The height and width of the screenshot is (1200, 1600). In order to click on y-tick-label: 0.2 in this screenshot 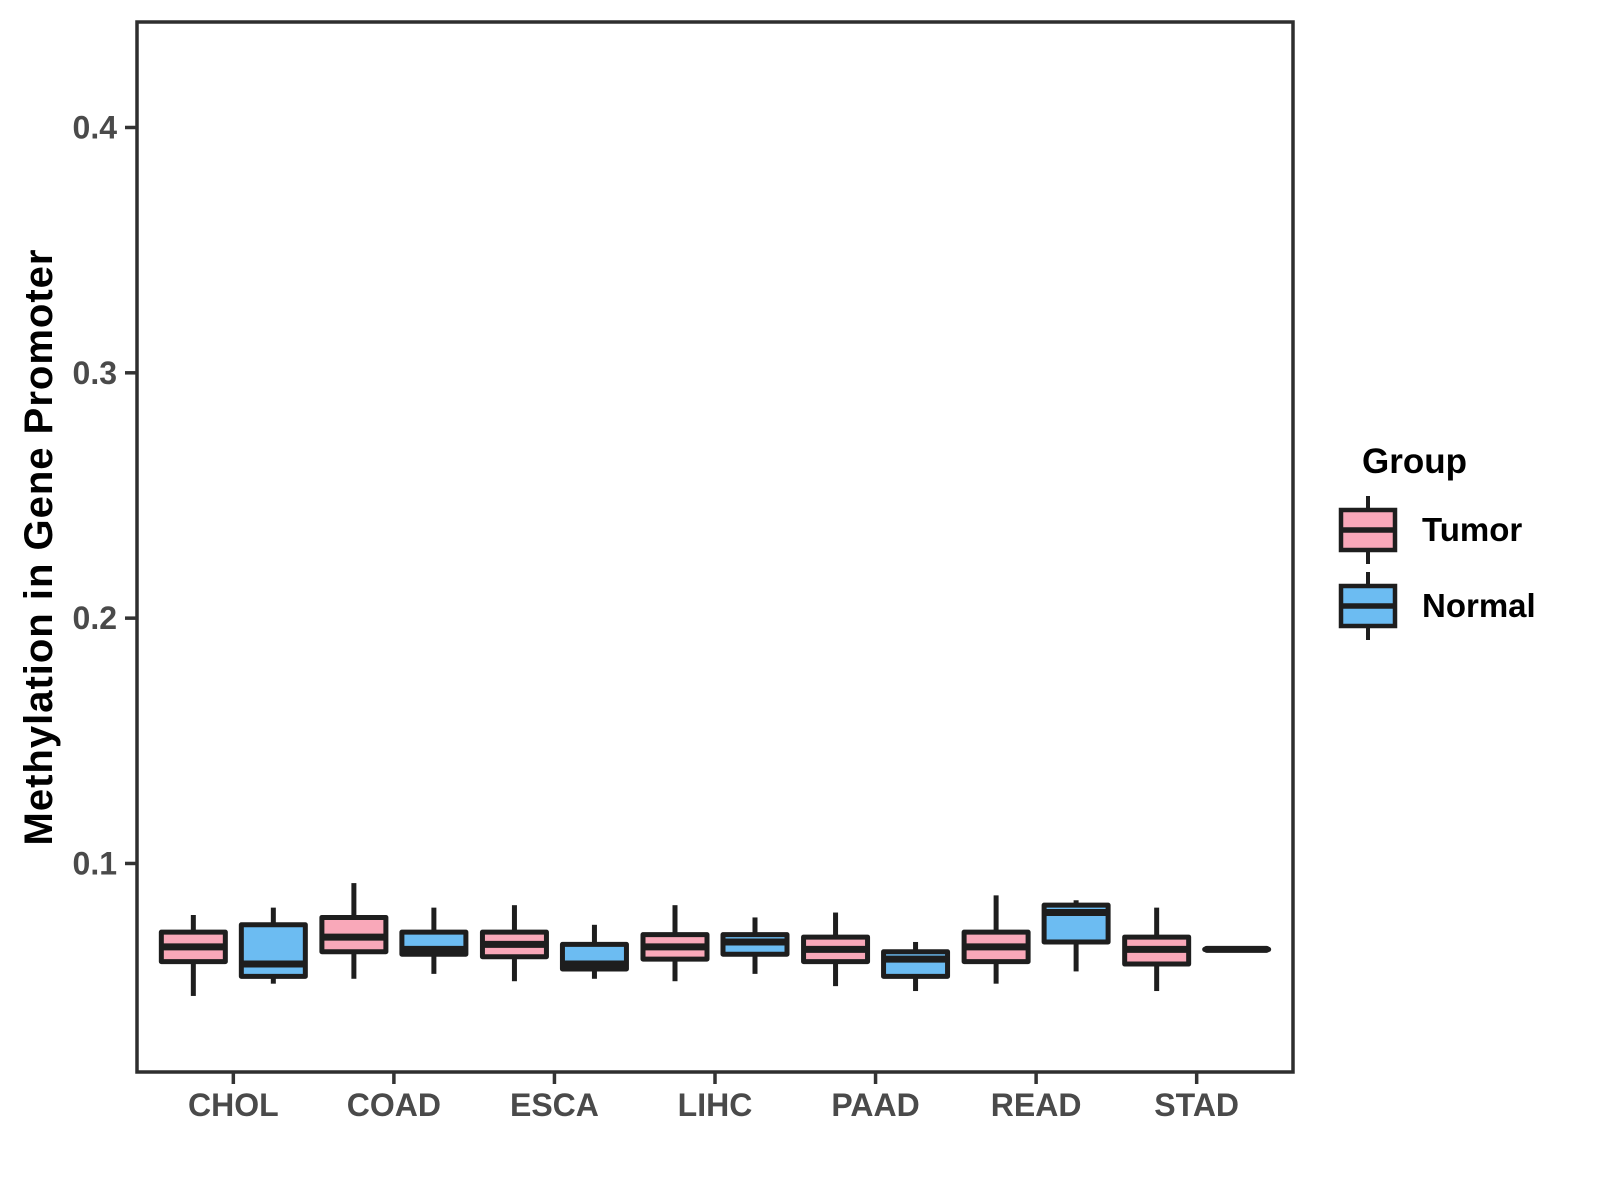, I will do `click(95, 618)`.